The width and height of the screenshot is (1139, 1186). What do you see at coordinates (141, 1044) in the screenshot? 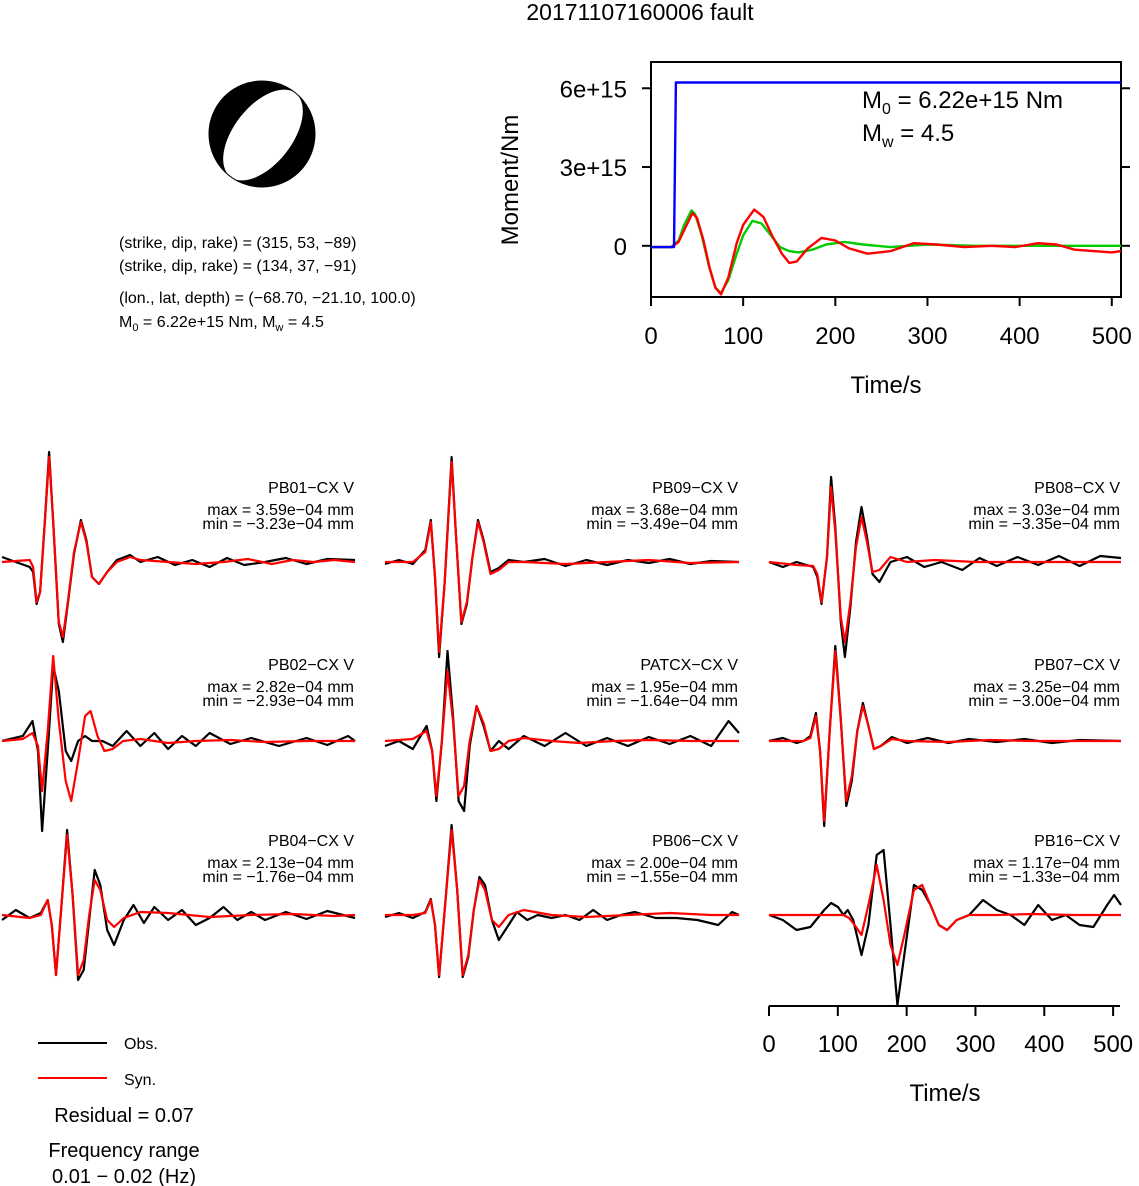
I see `legend-obs-label: Obs.` at bounding box center [141, 1044].